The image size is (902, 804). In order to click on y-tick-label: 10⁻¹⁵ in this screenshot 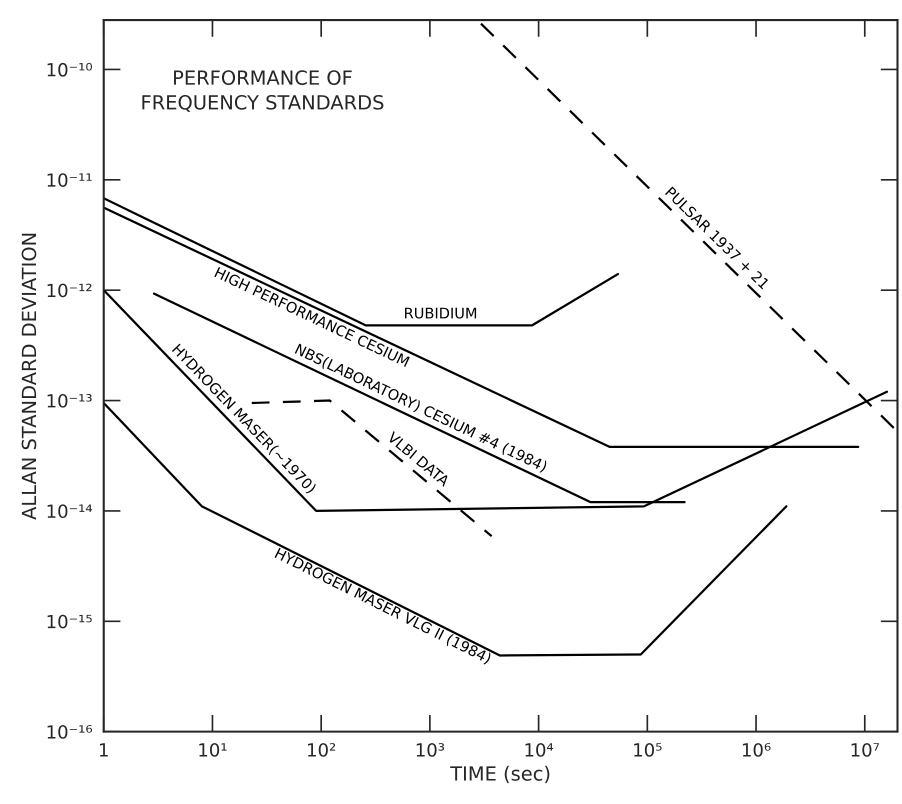, I will do `click(70, 621)`.